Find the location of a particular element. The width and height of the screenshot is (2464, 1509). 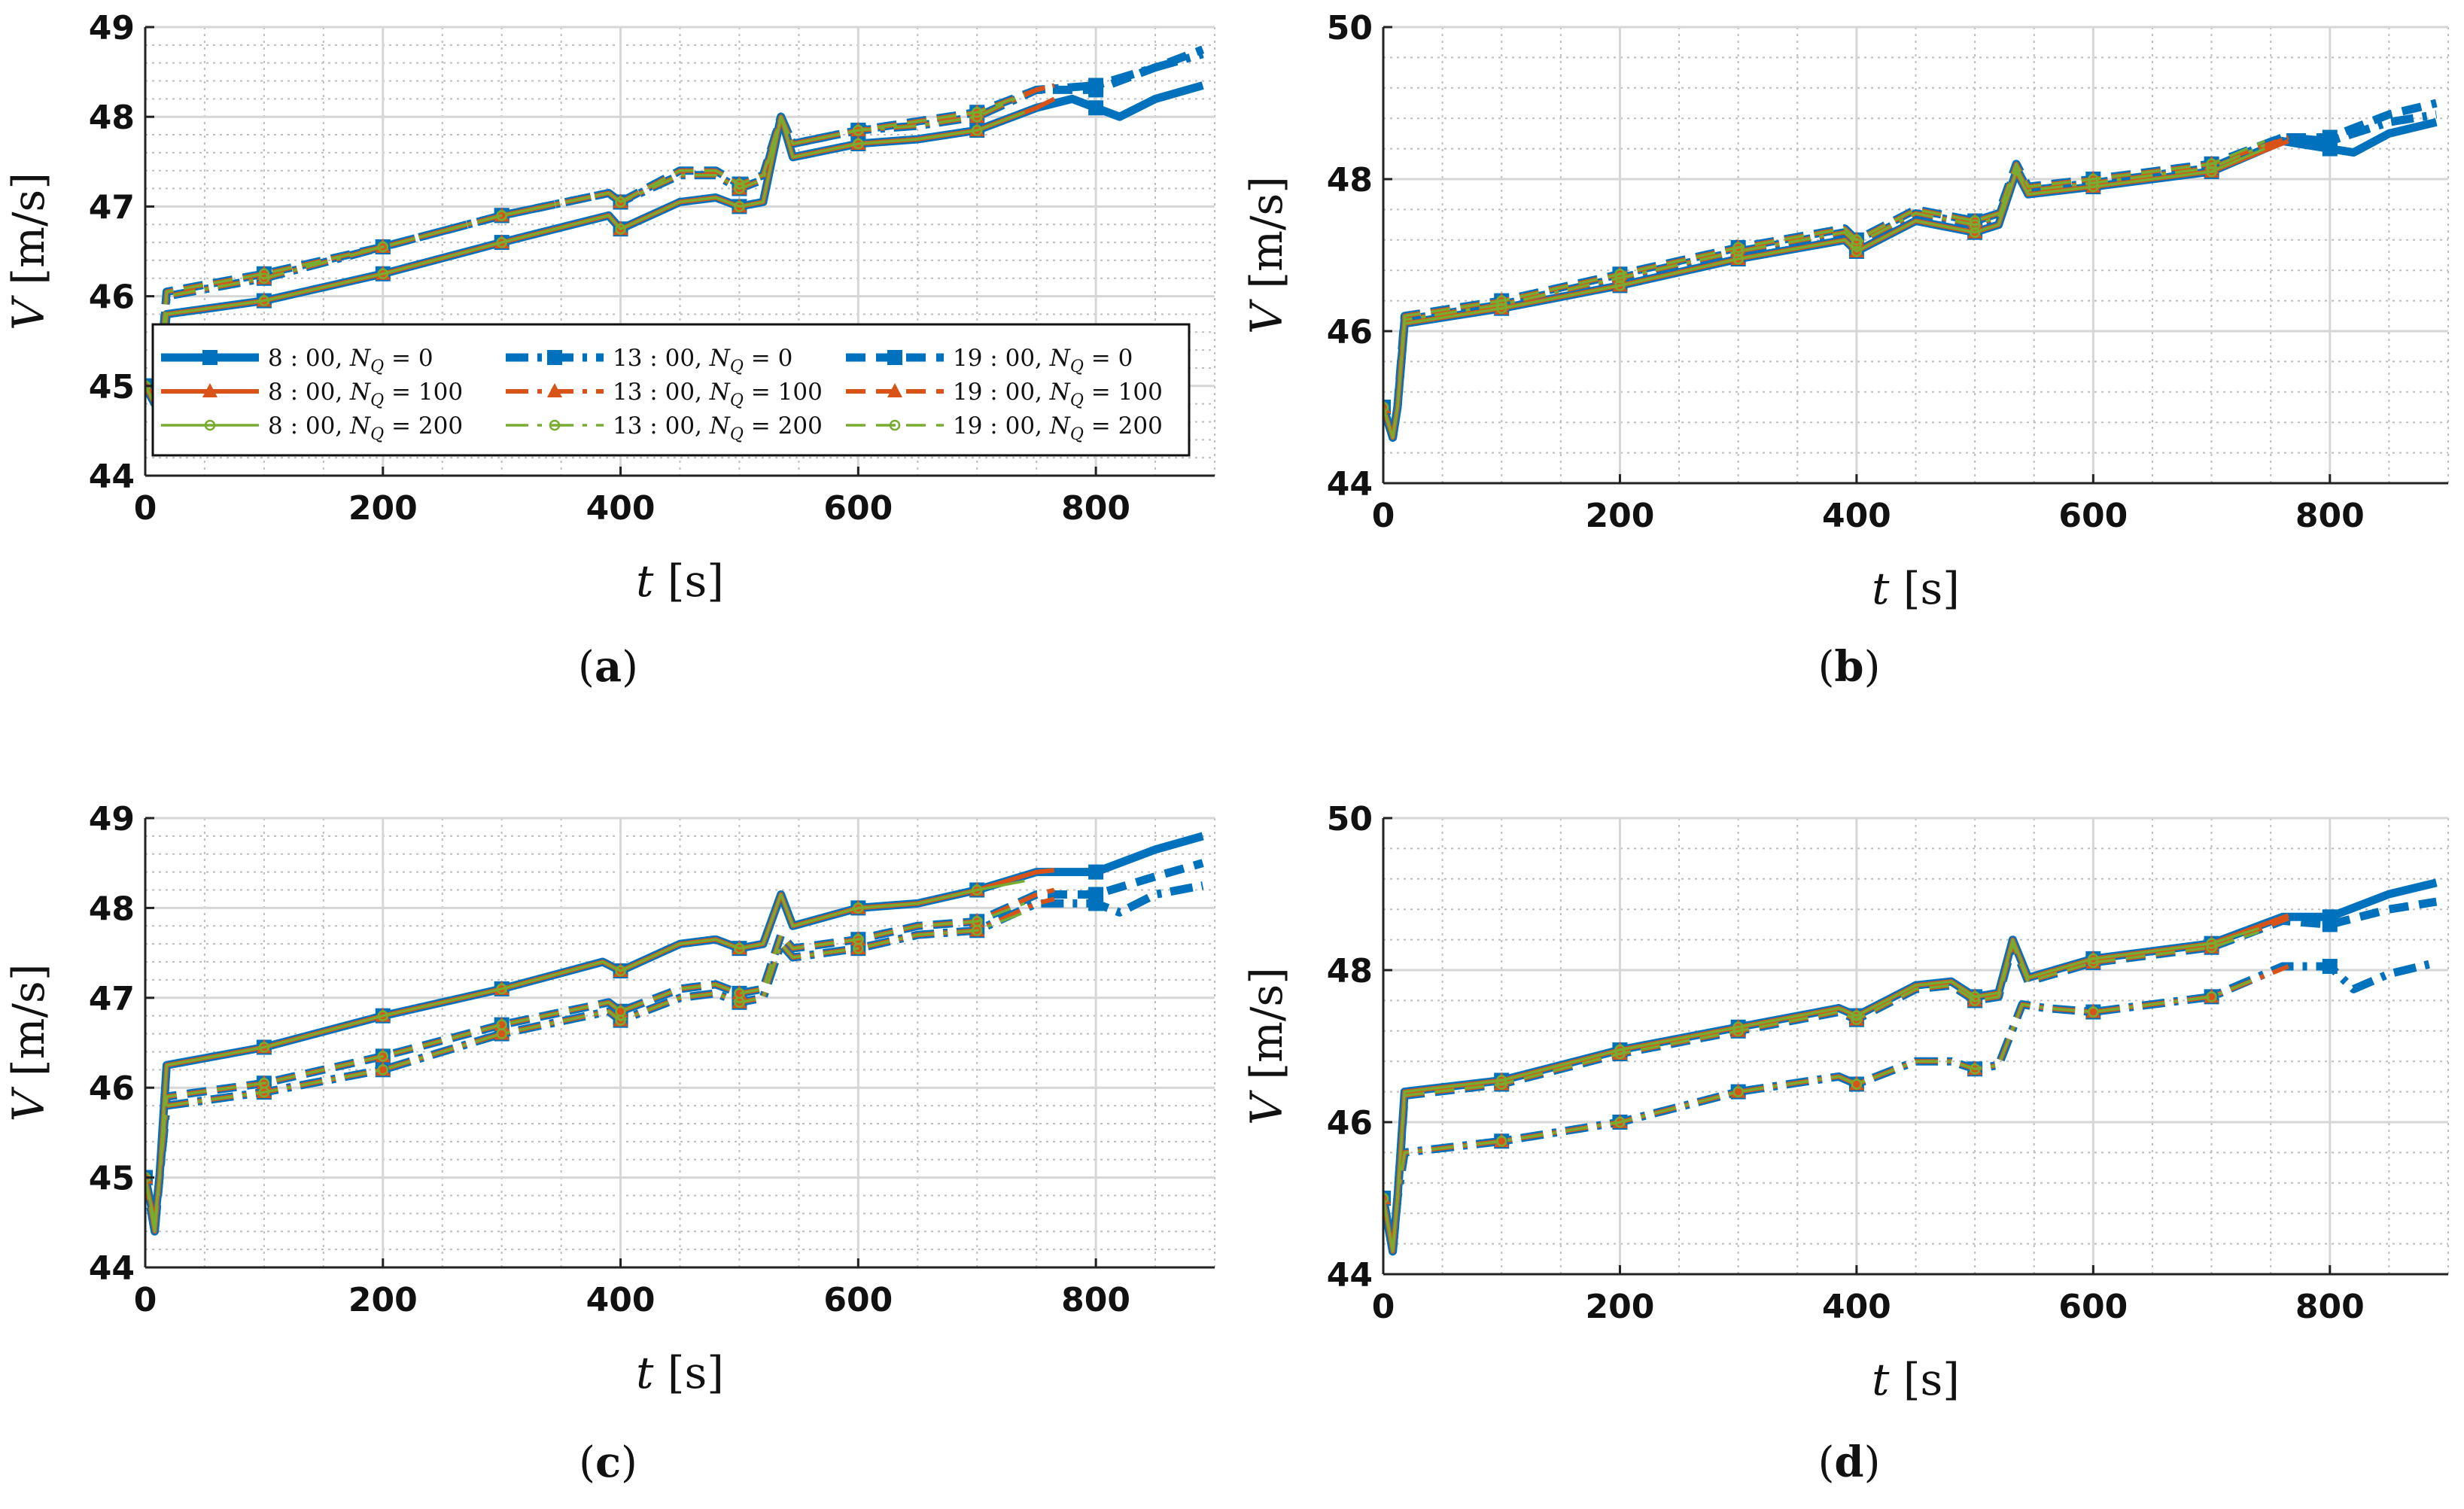

y-tick-label: 49 is located at coordinates (112, 819).